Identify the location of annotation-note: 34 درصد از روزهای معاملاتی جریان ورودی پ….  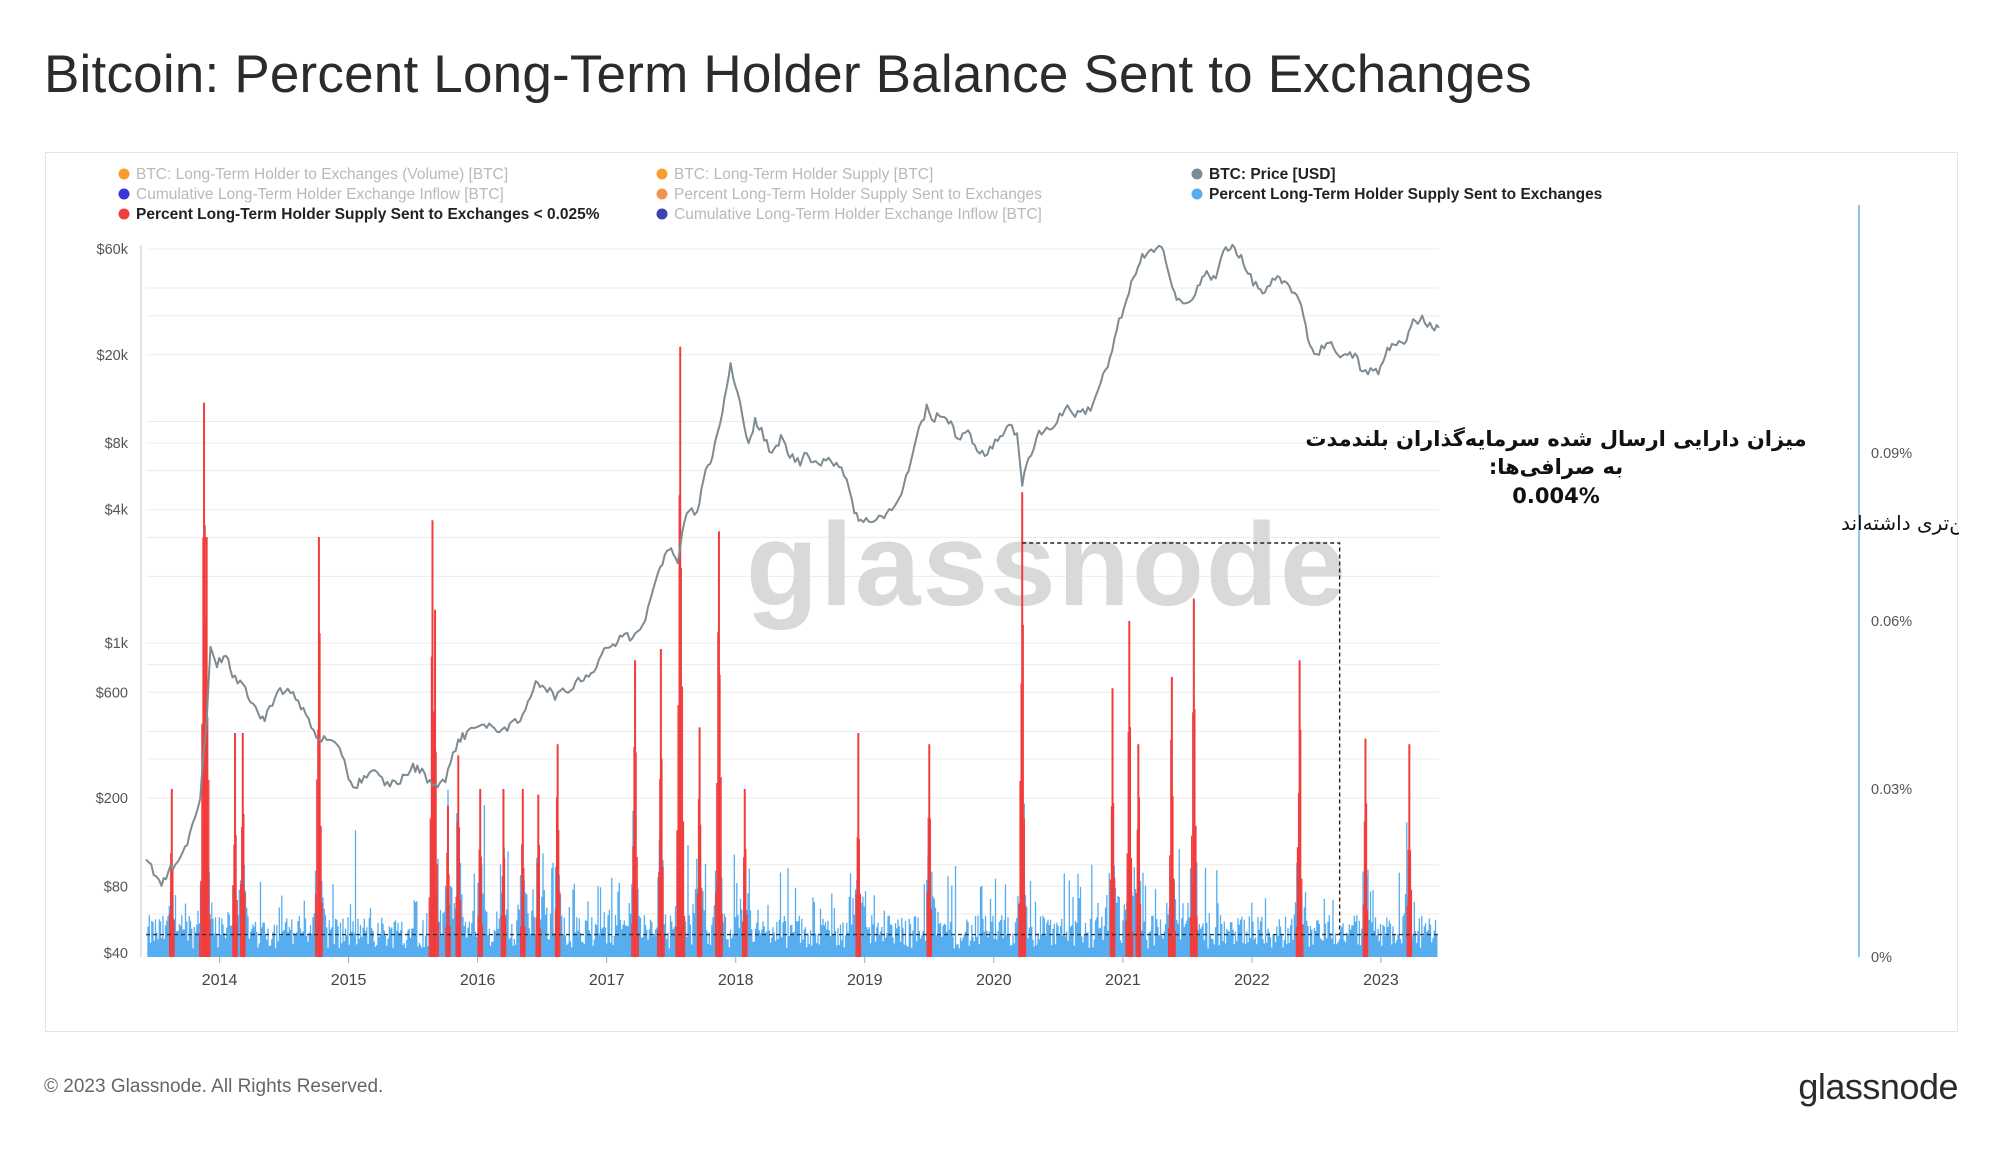
(1900, 523).